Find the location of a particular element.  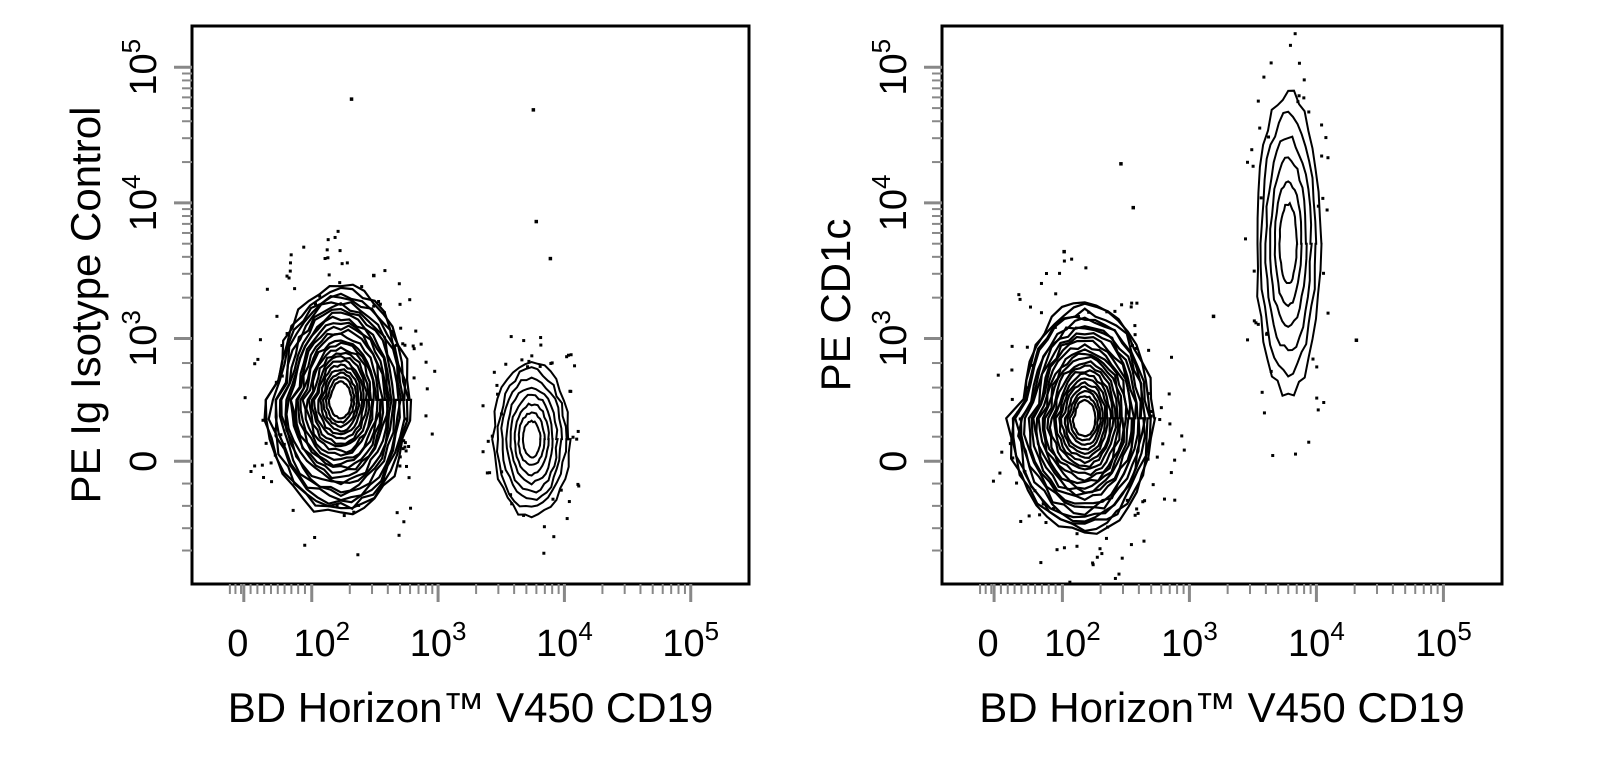

y-tick-exponent: 5 is located at coordinates (131, 46).